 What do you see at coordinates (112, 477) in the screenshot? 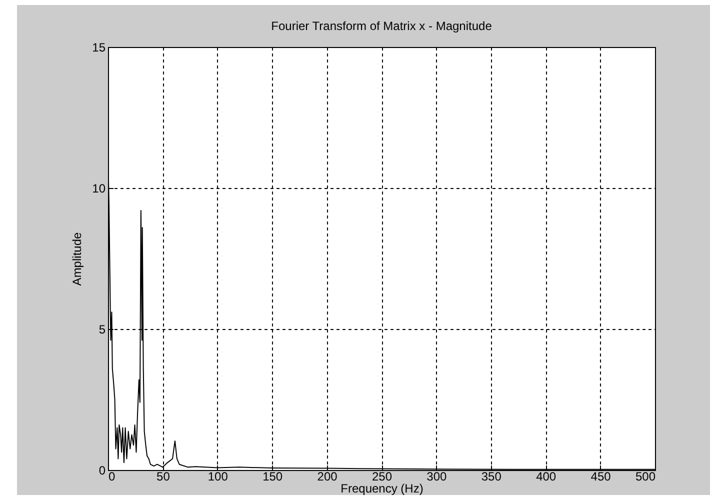
I see `x-tick-label: 0` at bounding box center [112, 477].